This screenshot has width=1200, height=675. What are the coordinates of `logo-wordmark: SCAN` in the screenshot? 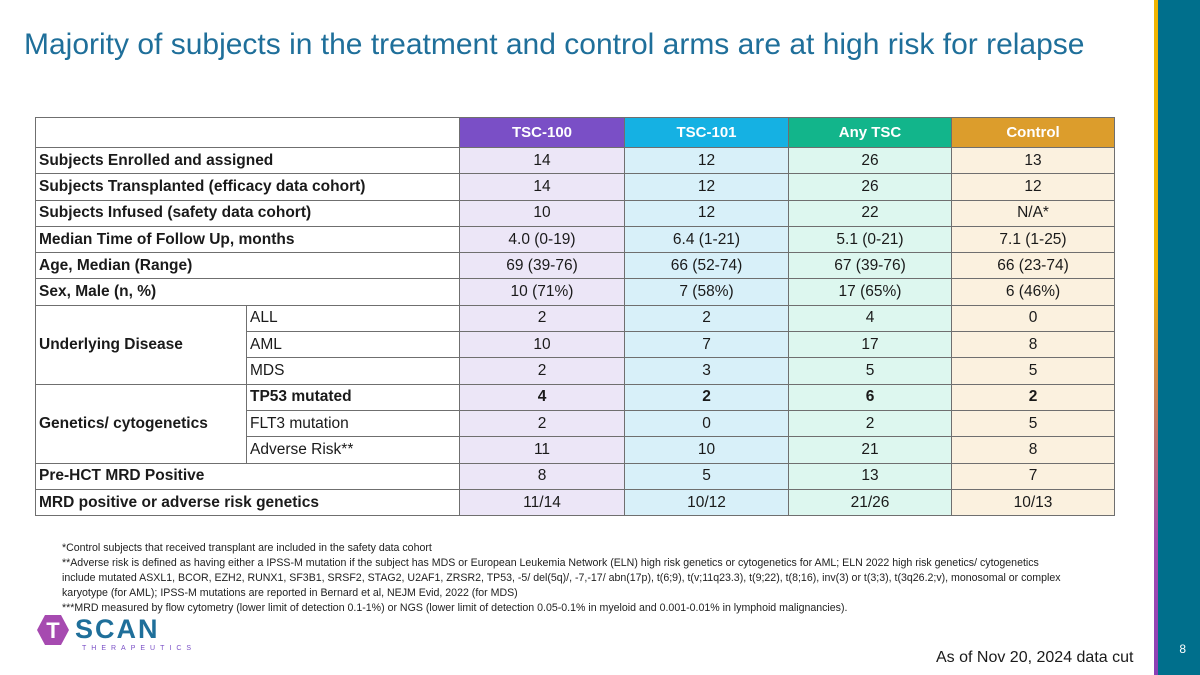 It's located at (117, 629).